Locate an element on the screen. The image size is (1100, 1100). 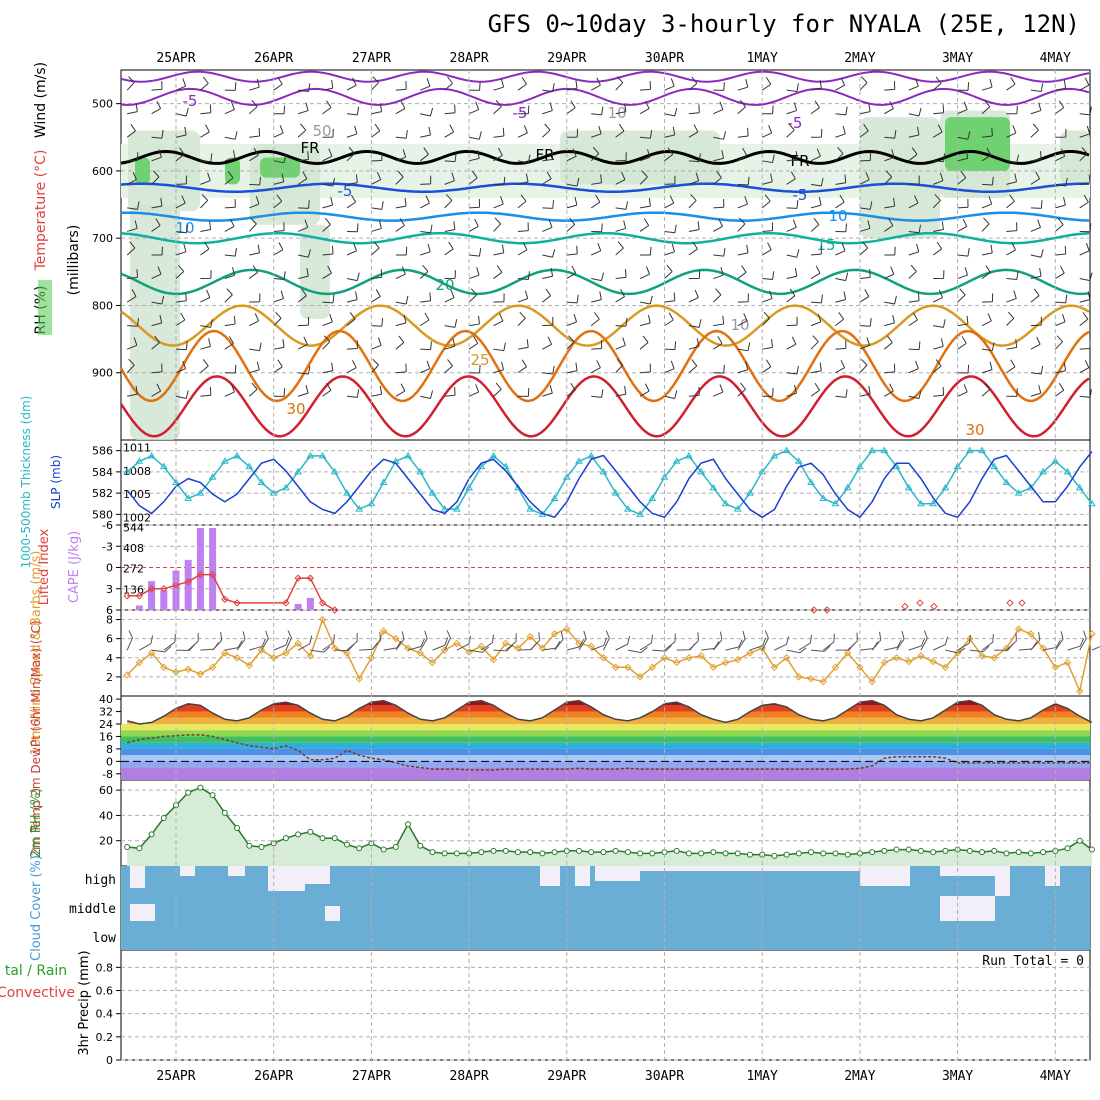
rh-shade is located at coordinates (1075, 157).